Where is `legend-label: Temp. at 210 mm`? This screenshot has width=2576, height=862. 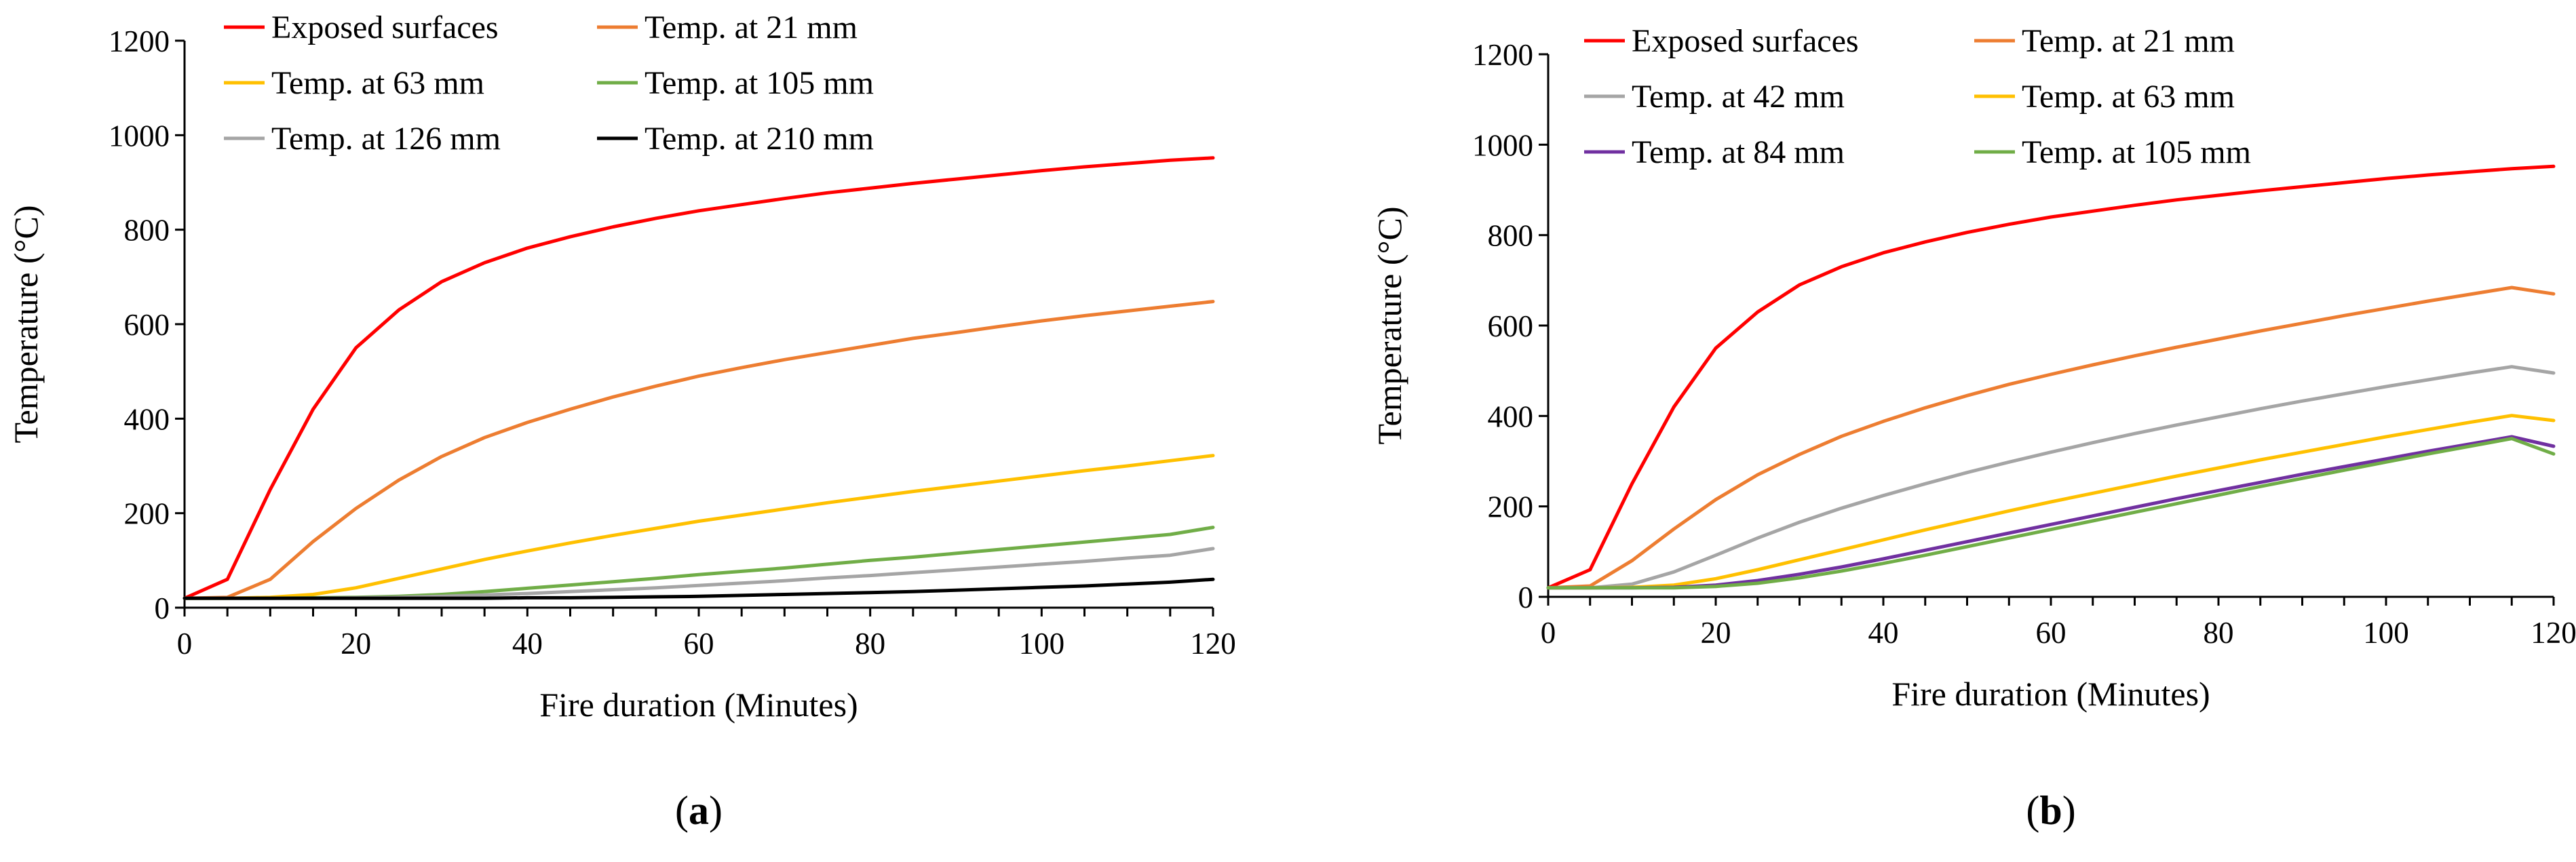 legend-label: Temp. at 210 mm is located at coordinates (759, 139).